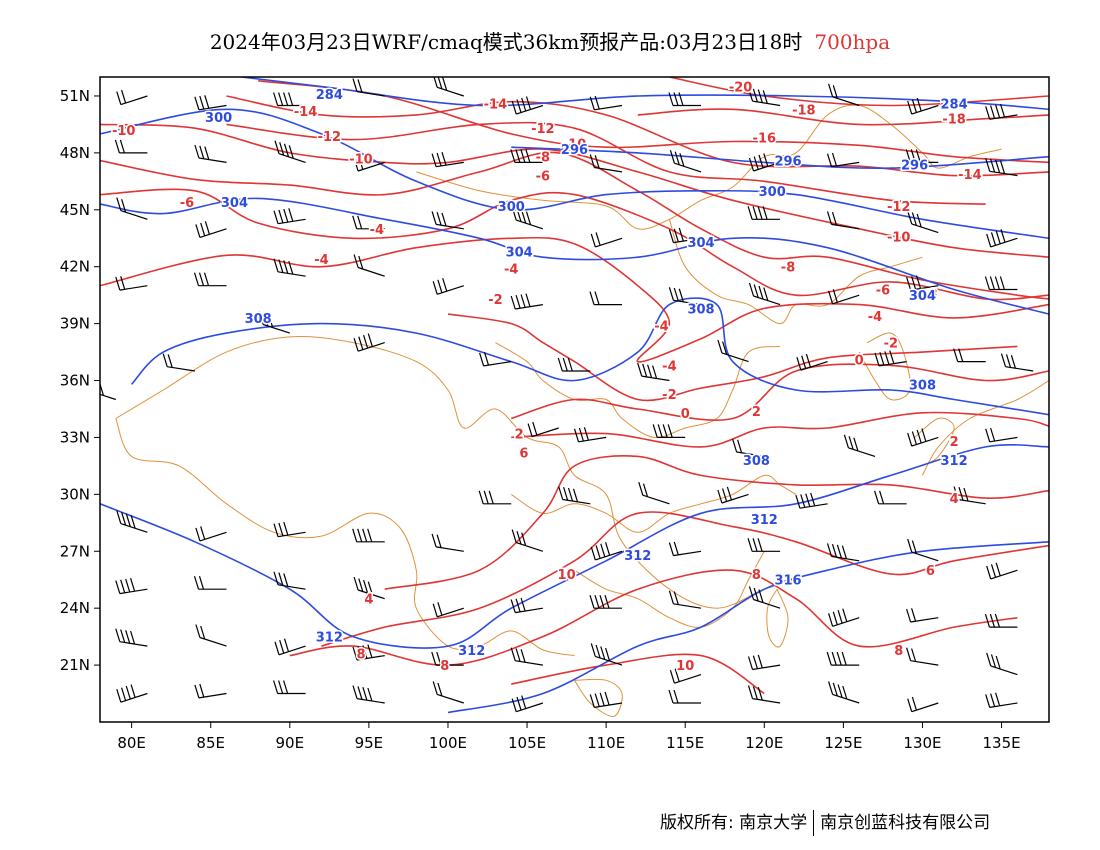 The height and width of the screenshot is (850, 1100). What do you see at coordinates (306, 112) in the screenshot?
I see `temperature-contour-label: -14` at bounding box center [306, 112].